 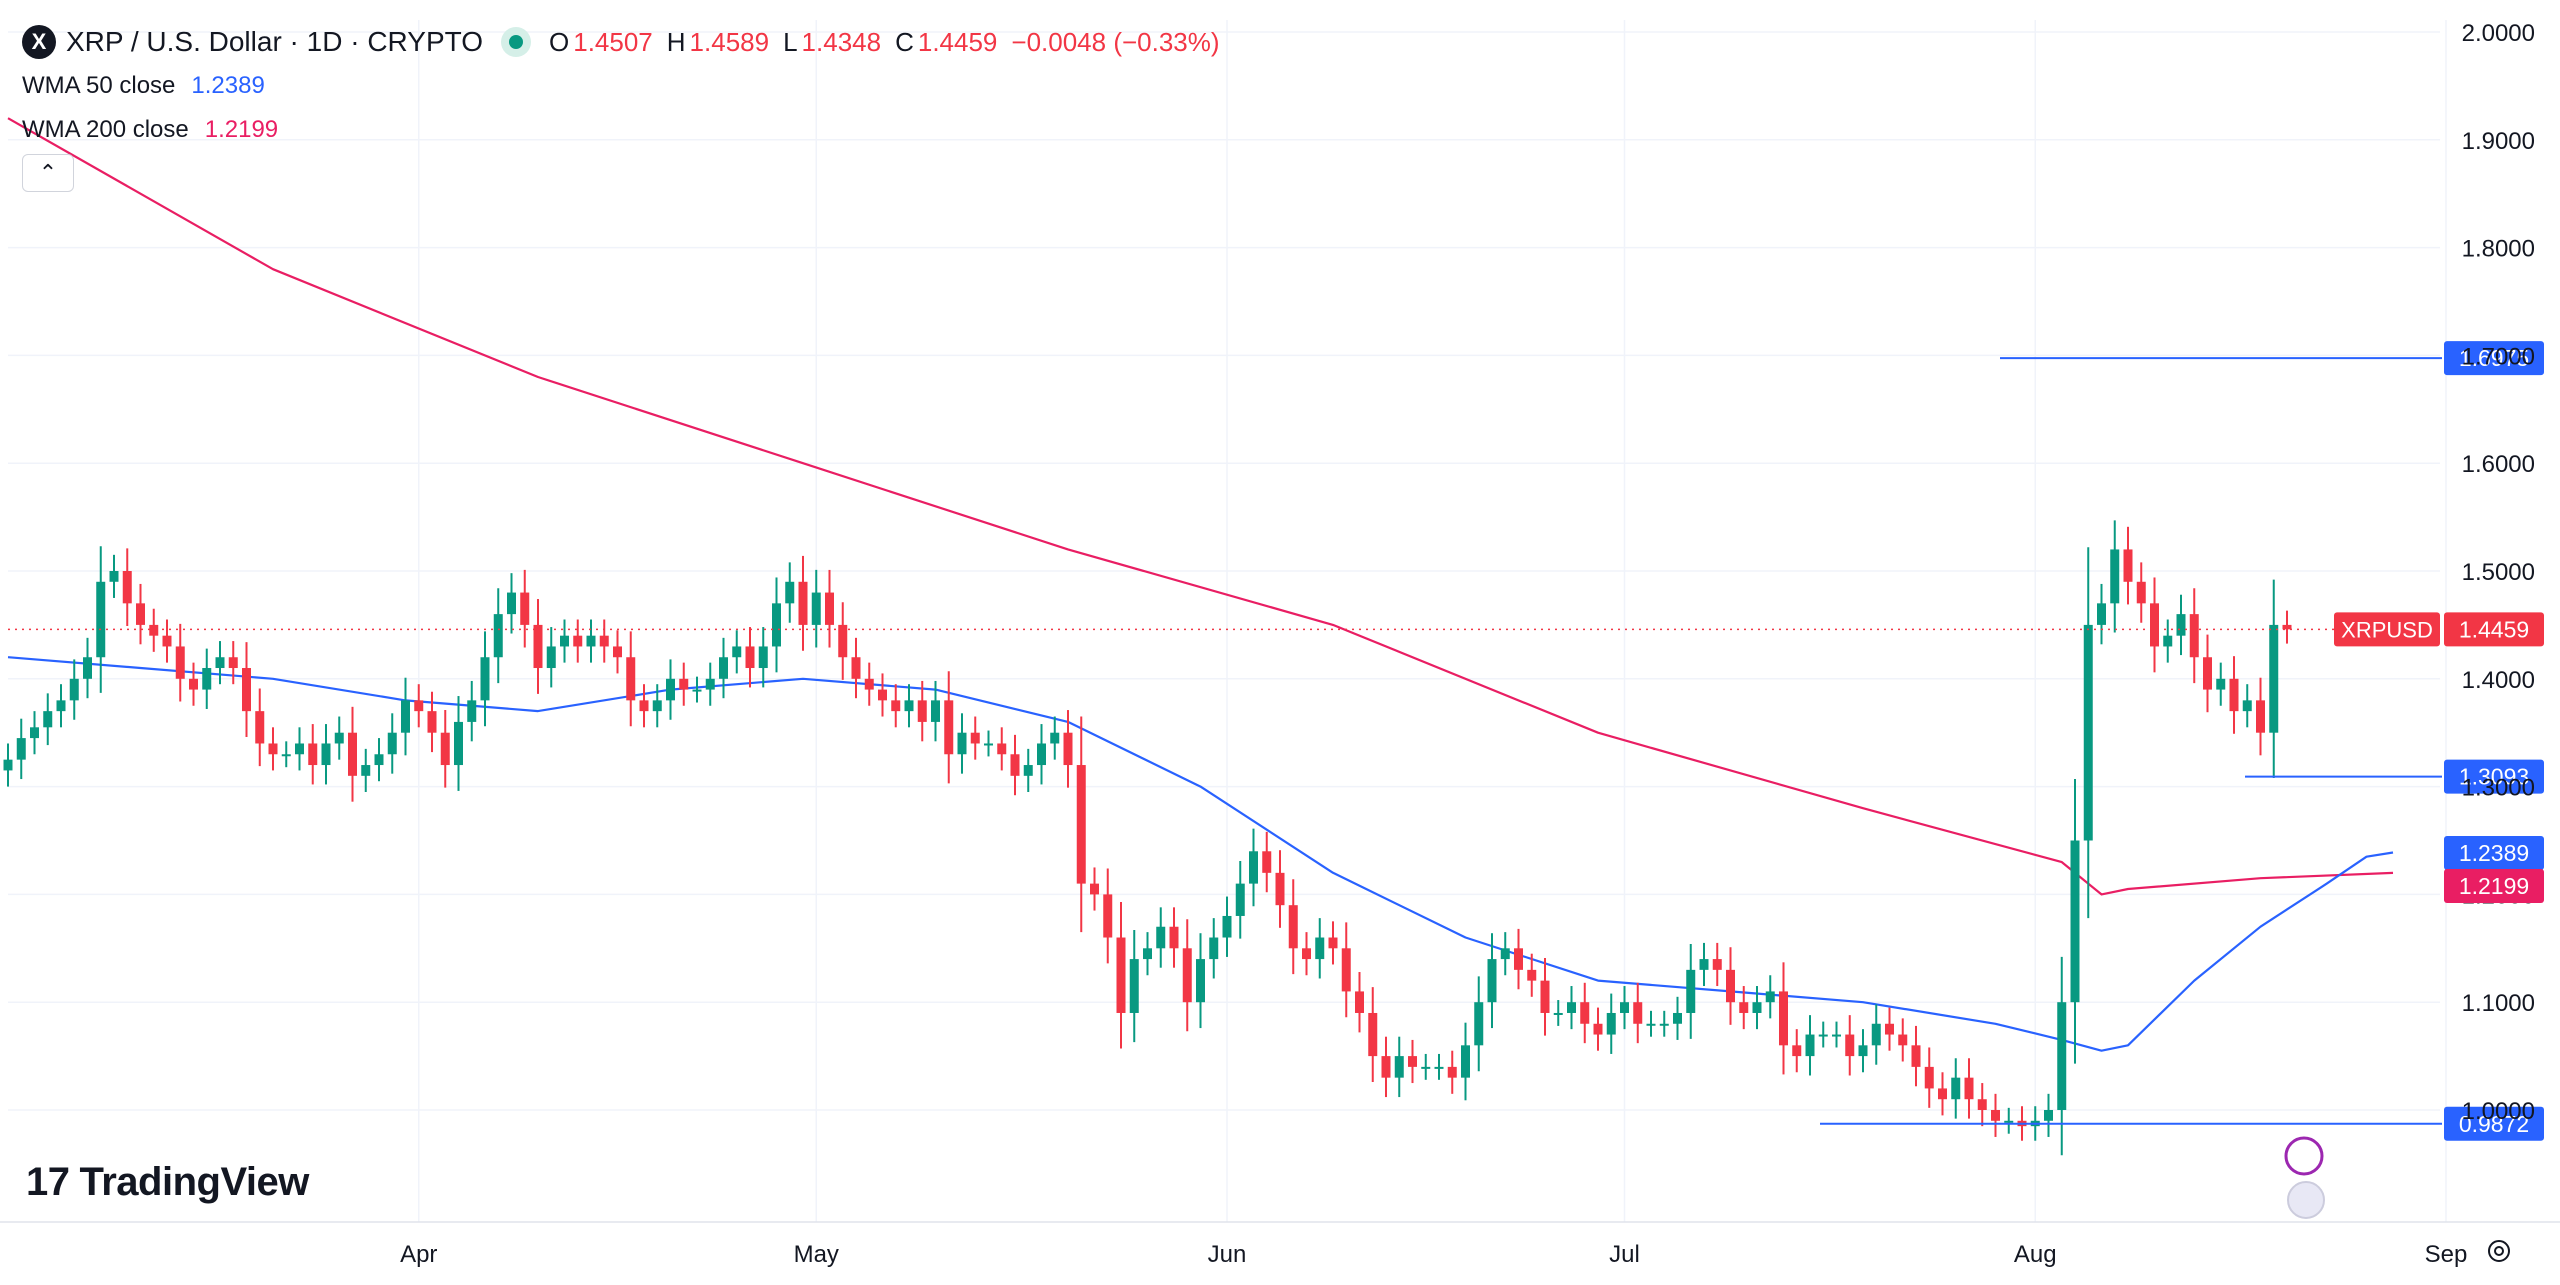 I want to click on wma200-value: 1.2199, so click(x=241, y=129).